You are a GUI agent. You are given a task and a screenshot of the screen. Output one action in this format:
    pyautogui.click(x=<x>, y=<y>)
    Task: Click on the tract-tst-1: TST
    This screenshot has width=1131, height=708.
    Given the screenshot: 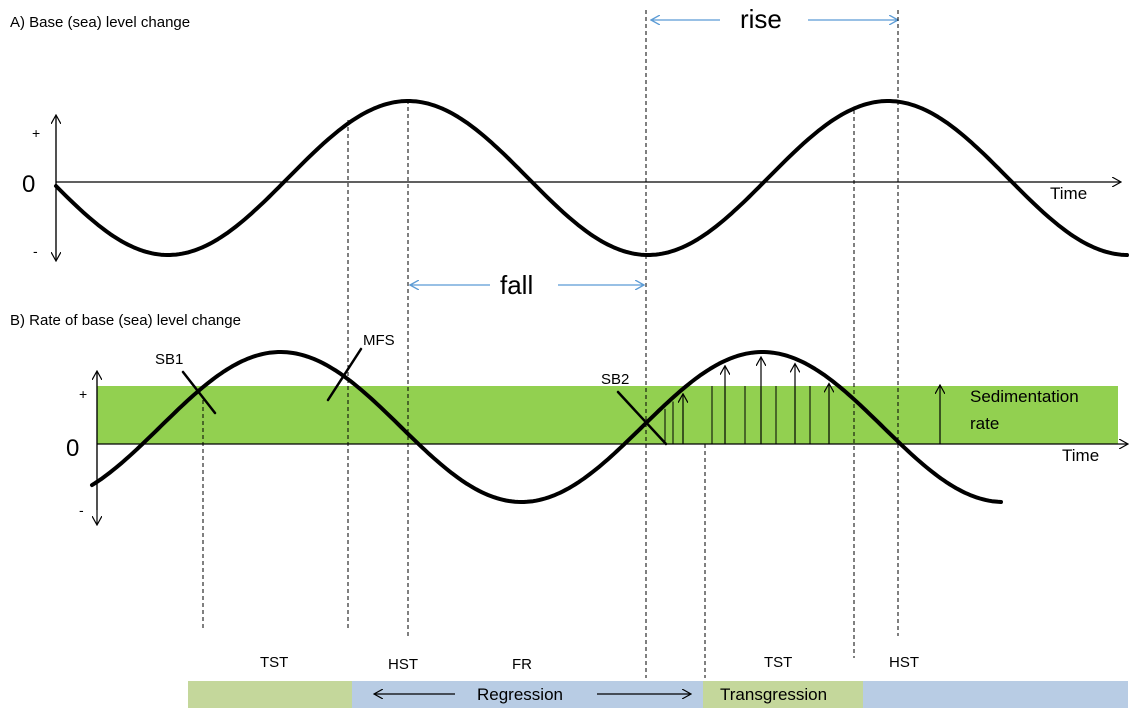 What is the action you would take?
    pyautogui.click(x=274, y=662)
    